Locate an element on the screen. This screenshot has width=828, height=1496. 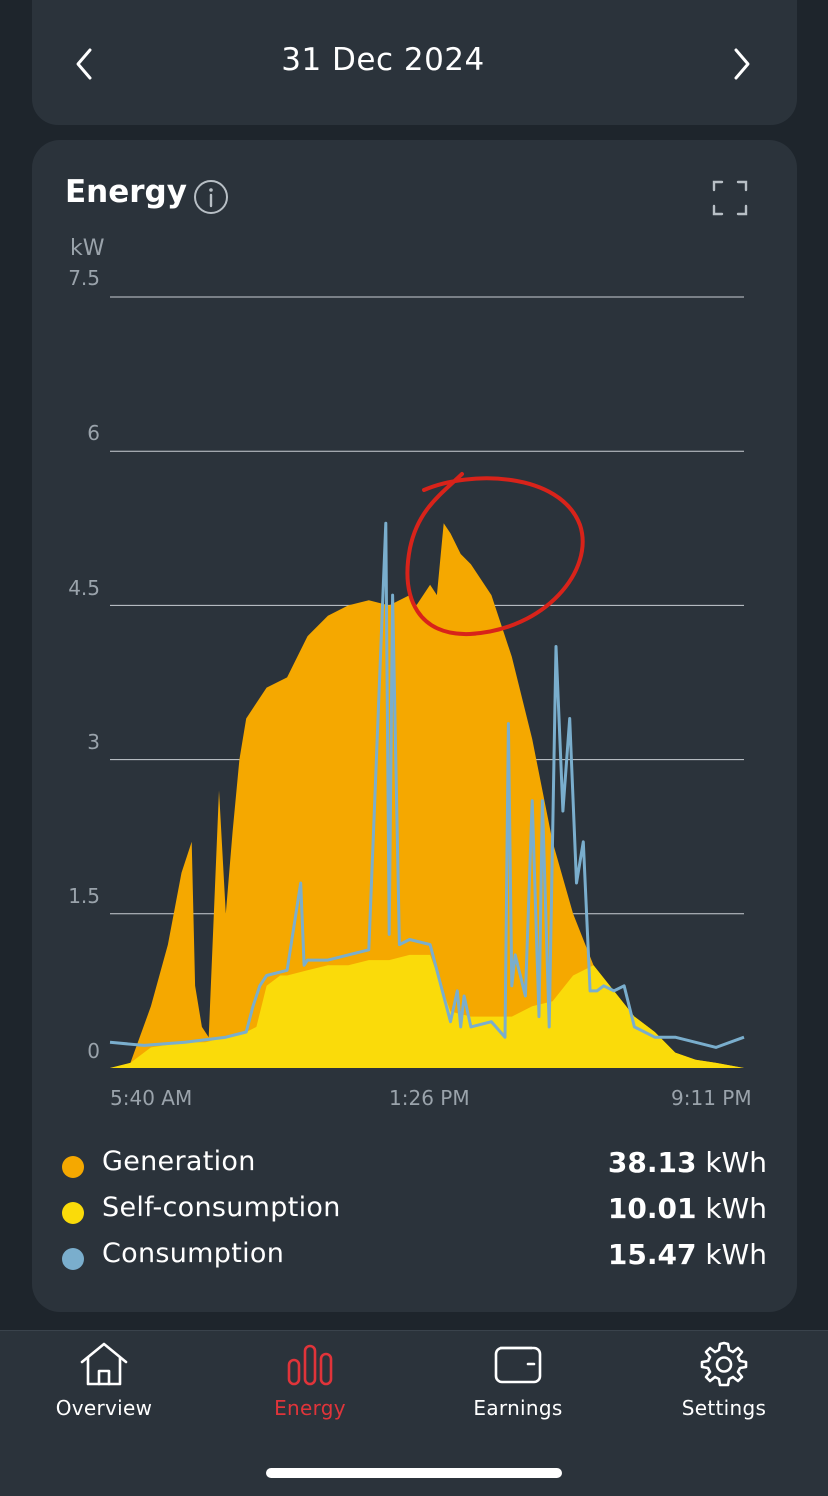
y-tick-label: 1.5 is located at coordinates (84, 896).